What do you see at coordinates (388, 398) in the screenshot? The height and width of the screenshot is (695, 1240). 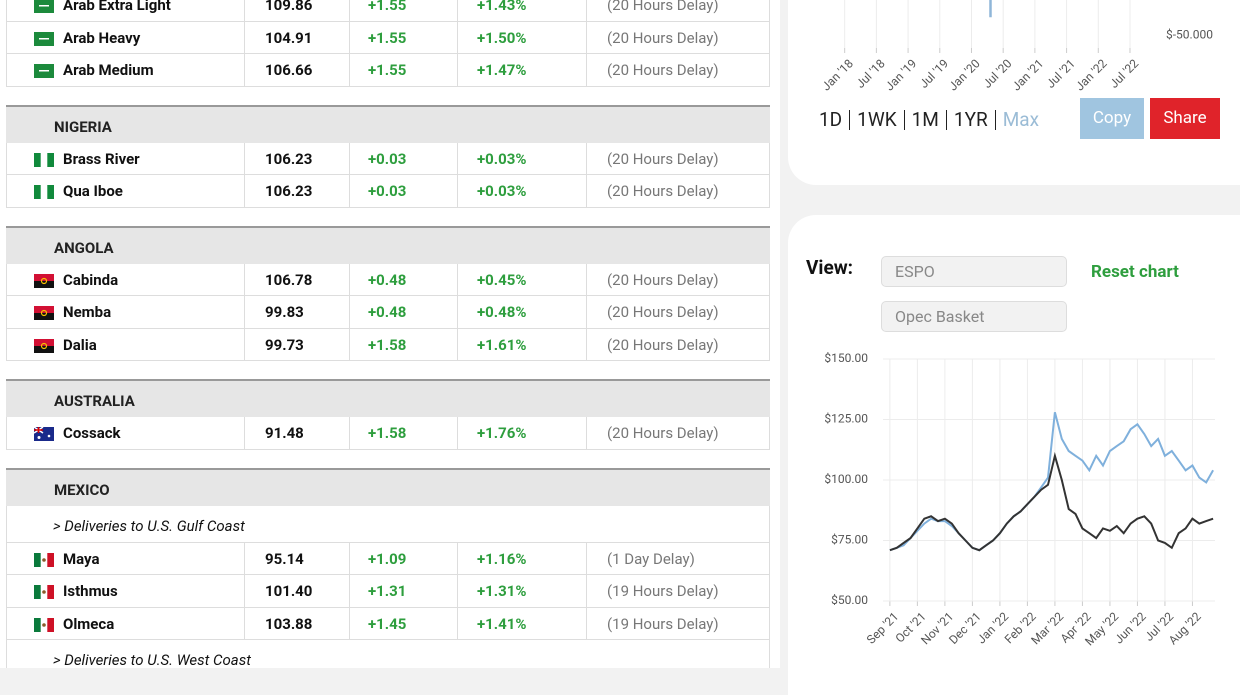 I see `section-header: AUSTRALIA` at bounding box center [388, 398].